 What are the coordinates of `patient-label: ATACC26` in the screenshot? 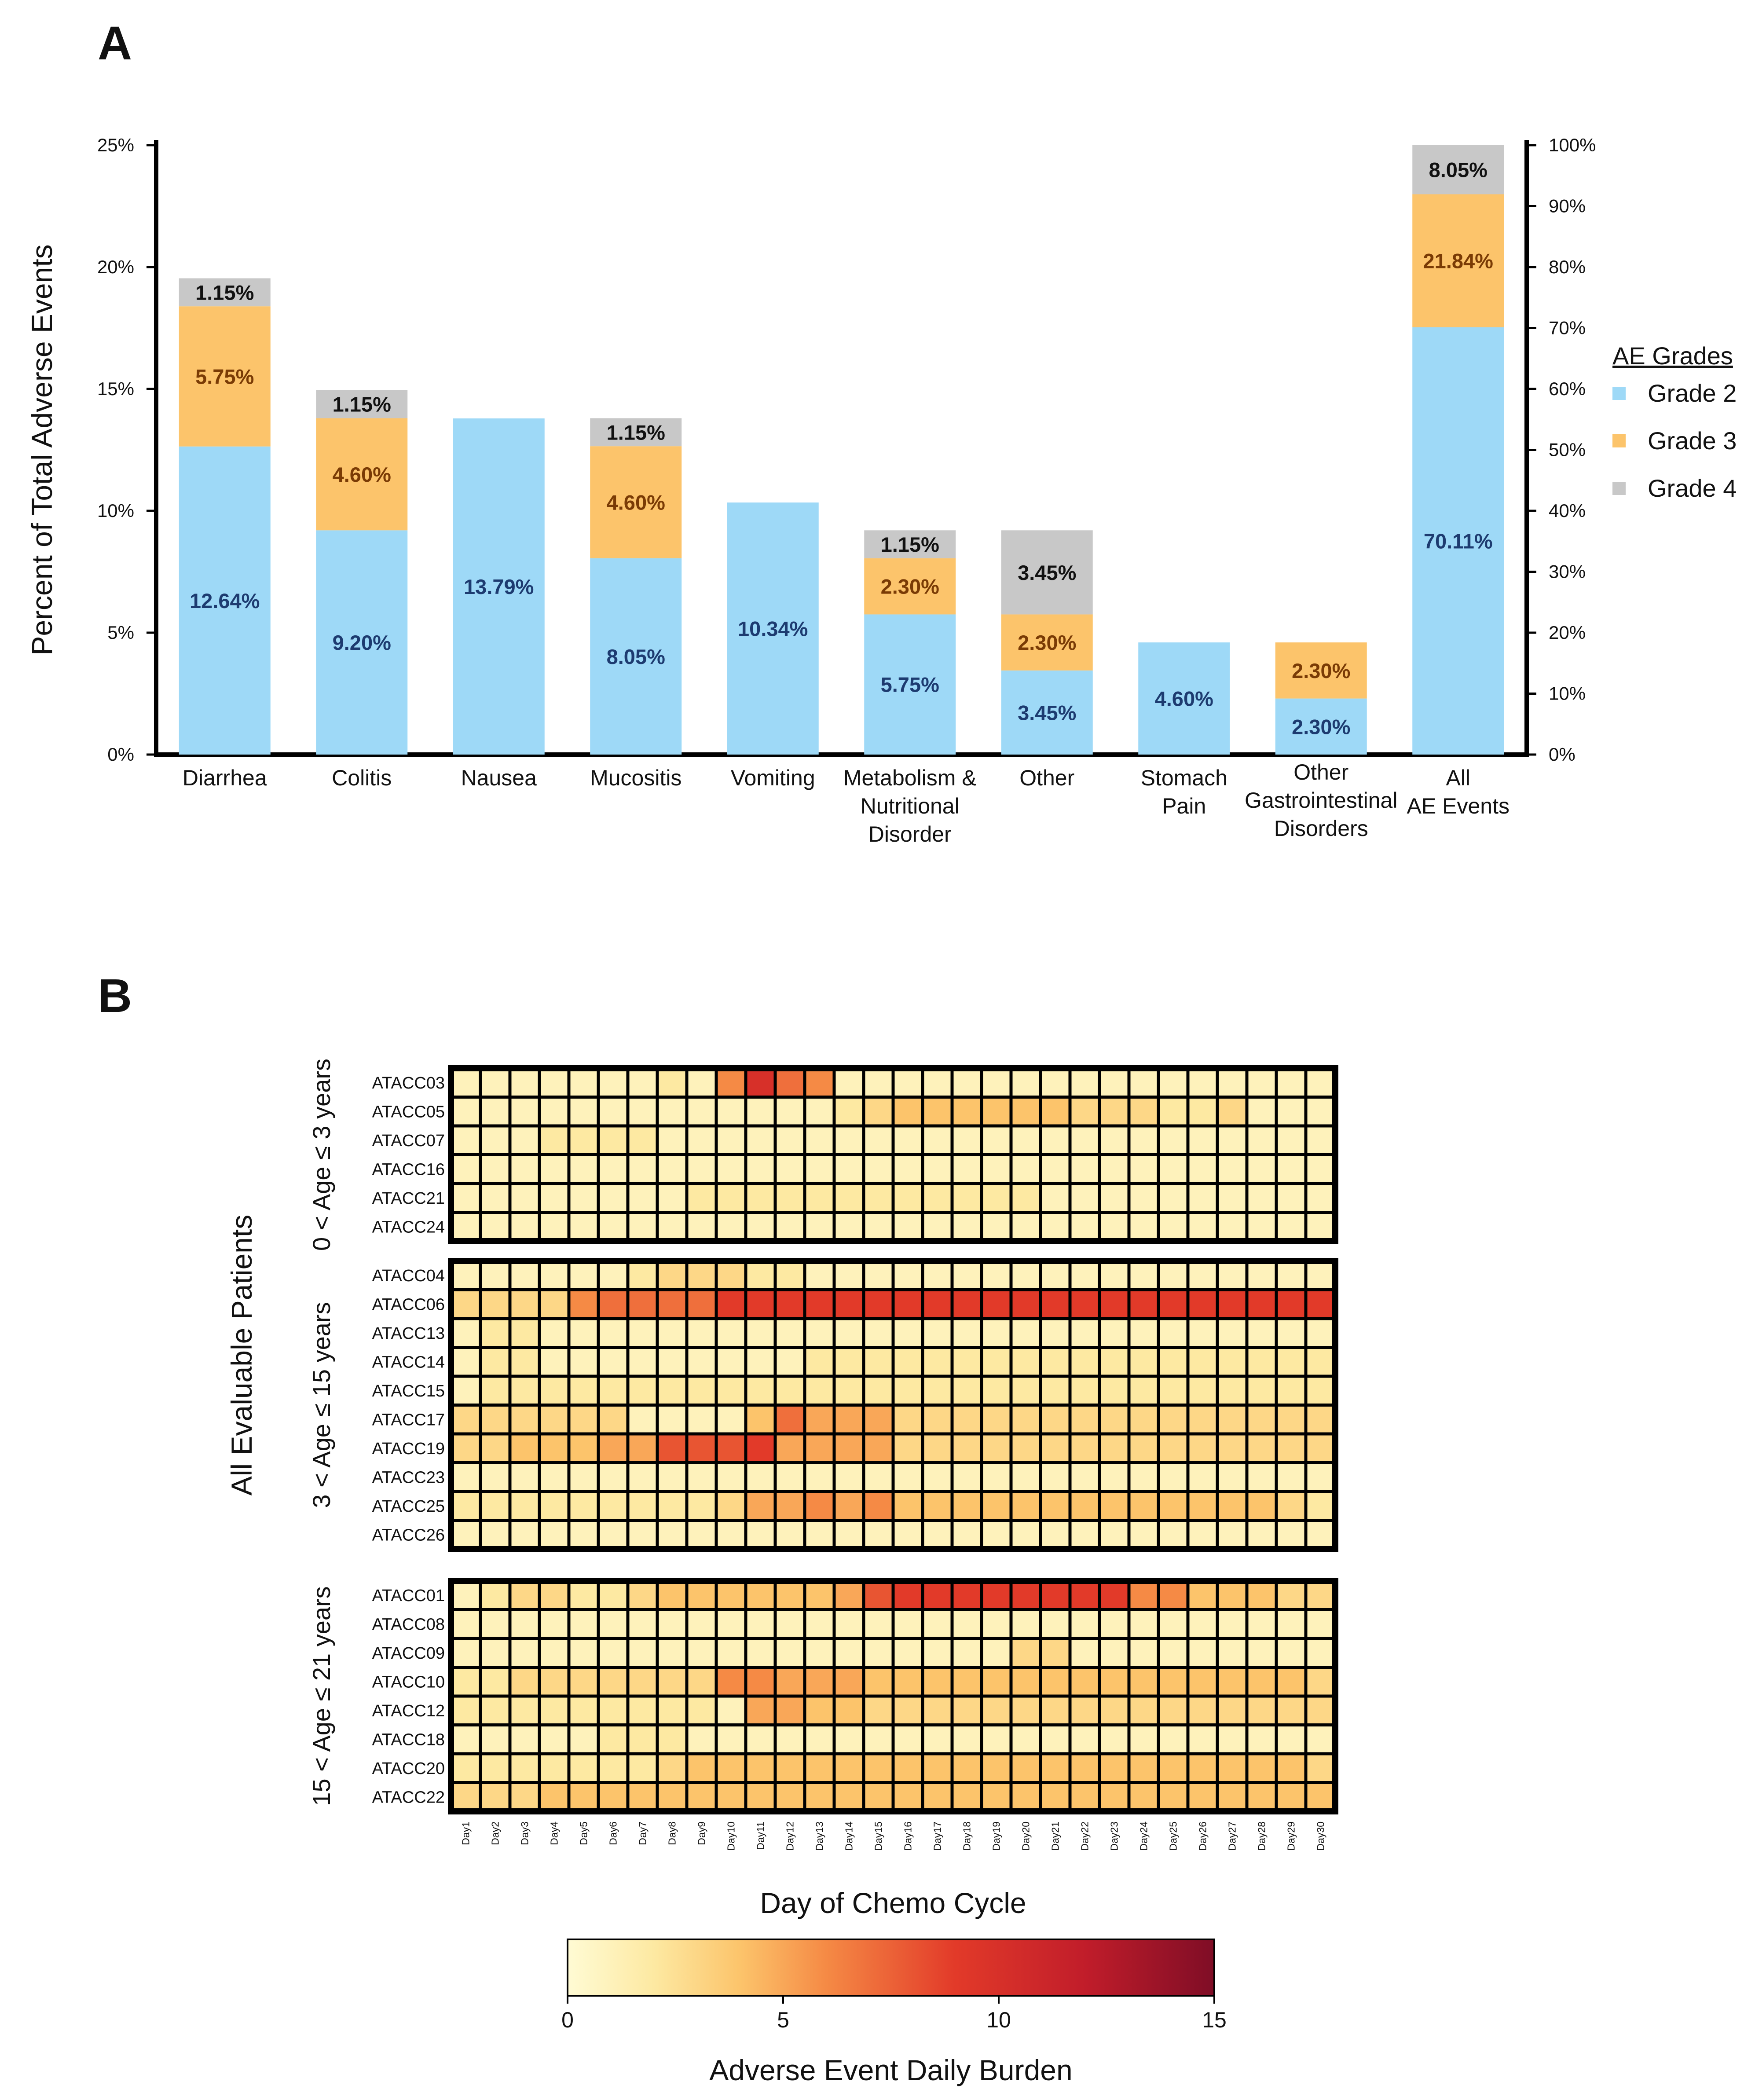 It's located at (409, 1535).